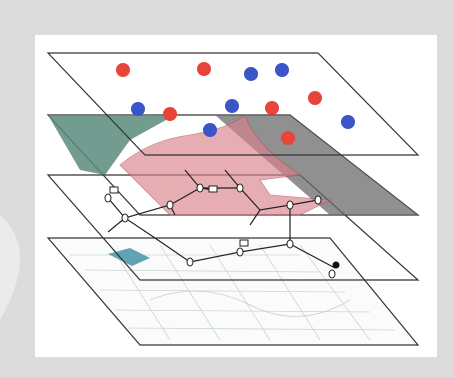 The height and width of the screenshot is (377, 454). What do you see at coordinates (316, 165) in the screenshot?
I see `gray-area` at bounding box center [316, 165].